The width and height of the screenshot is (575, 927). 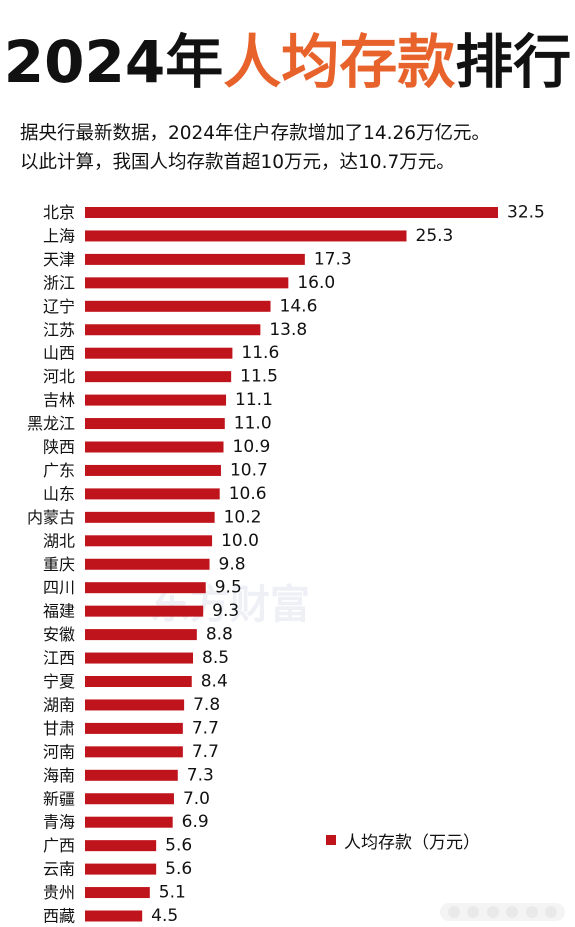 What do you see at coordinates (214, 682) in the screenshot?
I see `data-label: 8.4` at bounding box center [214, 682].